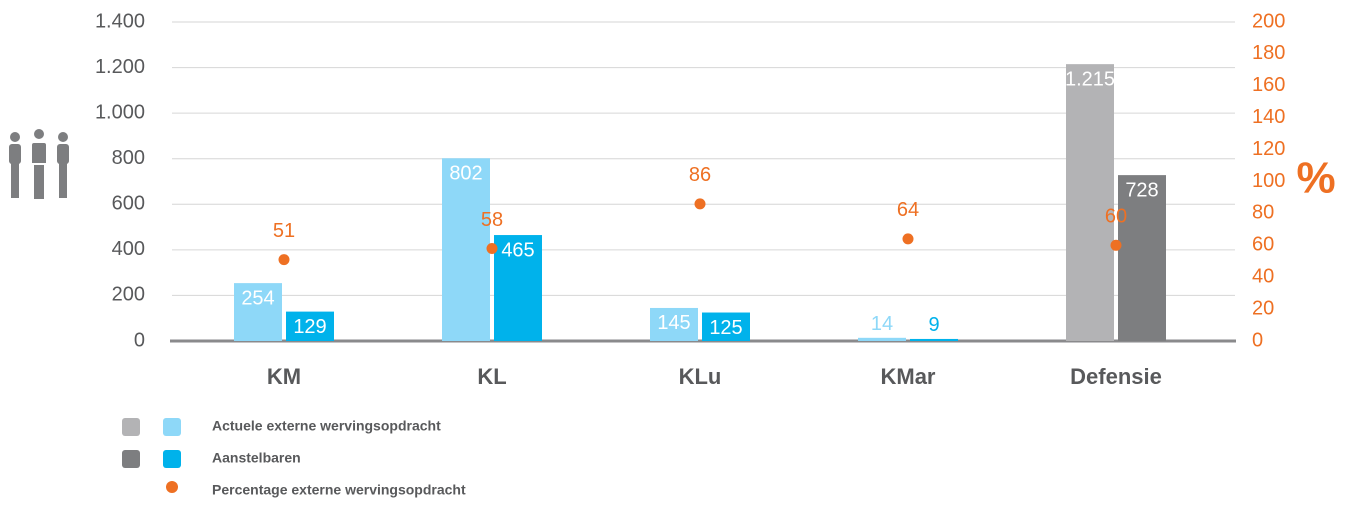 Image resolution: width=1362 pixels, height=507 pixels. What do you see at coordinates (139, 340) in the screenshot?
I see `y-tick-label: 0` at bounding box center [139, 340].